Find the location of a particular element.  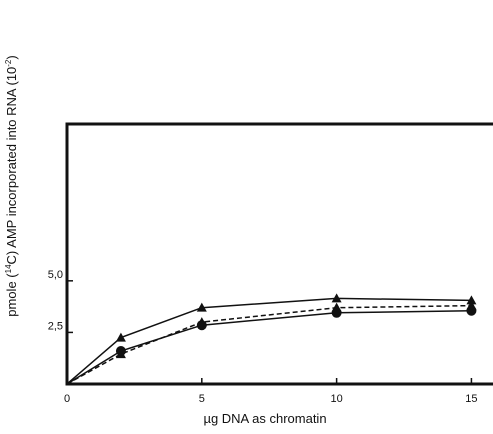

y-axis-label-mid: C) AMP incorporated into RNA (10 is located at coordinates (11, 166).